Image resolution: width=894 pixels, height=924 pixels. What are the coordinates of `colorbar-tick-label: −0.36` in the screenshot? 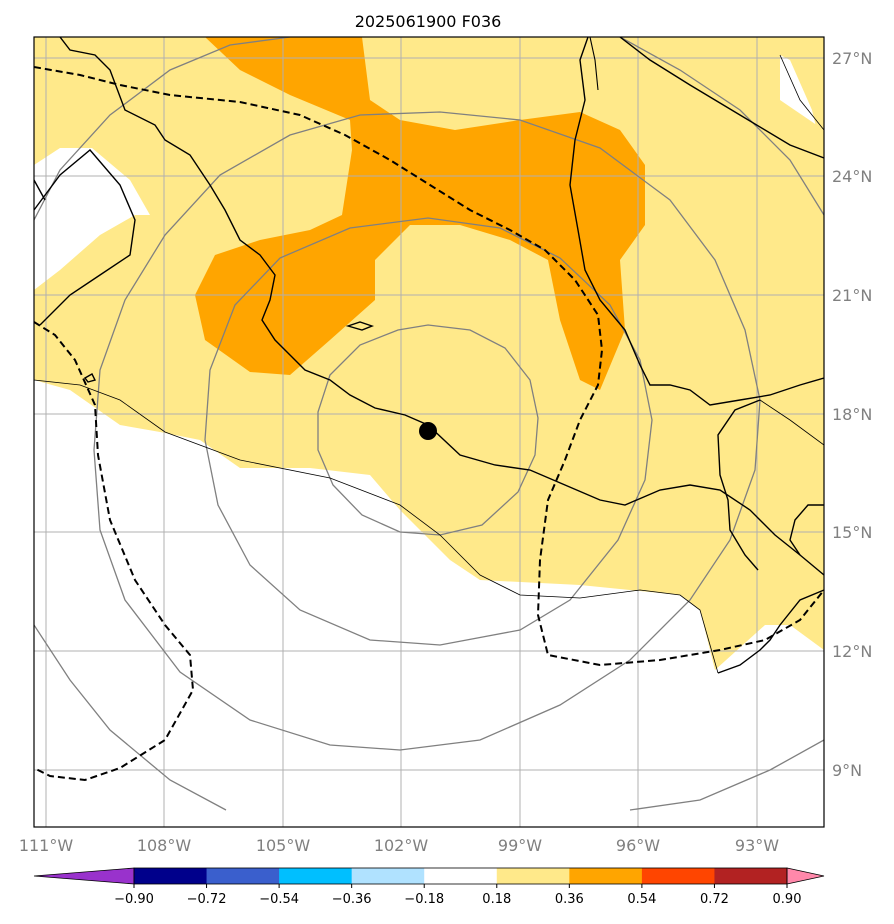 It's located at (352, 899).